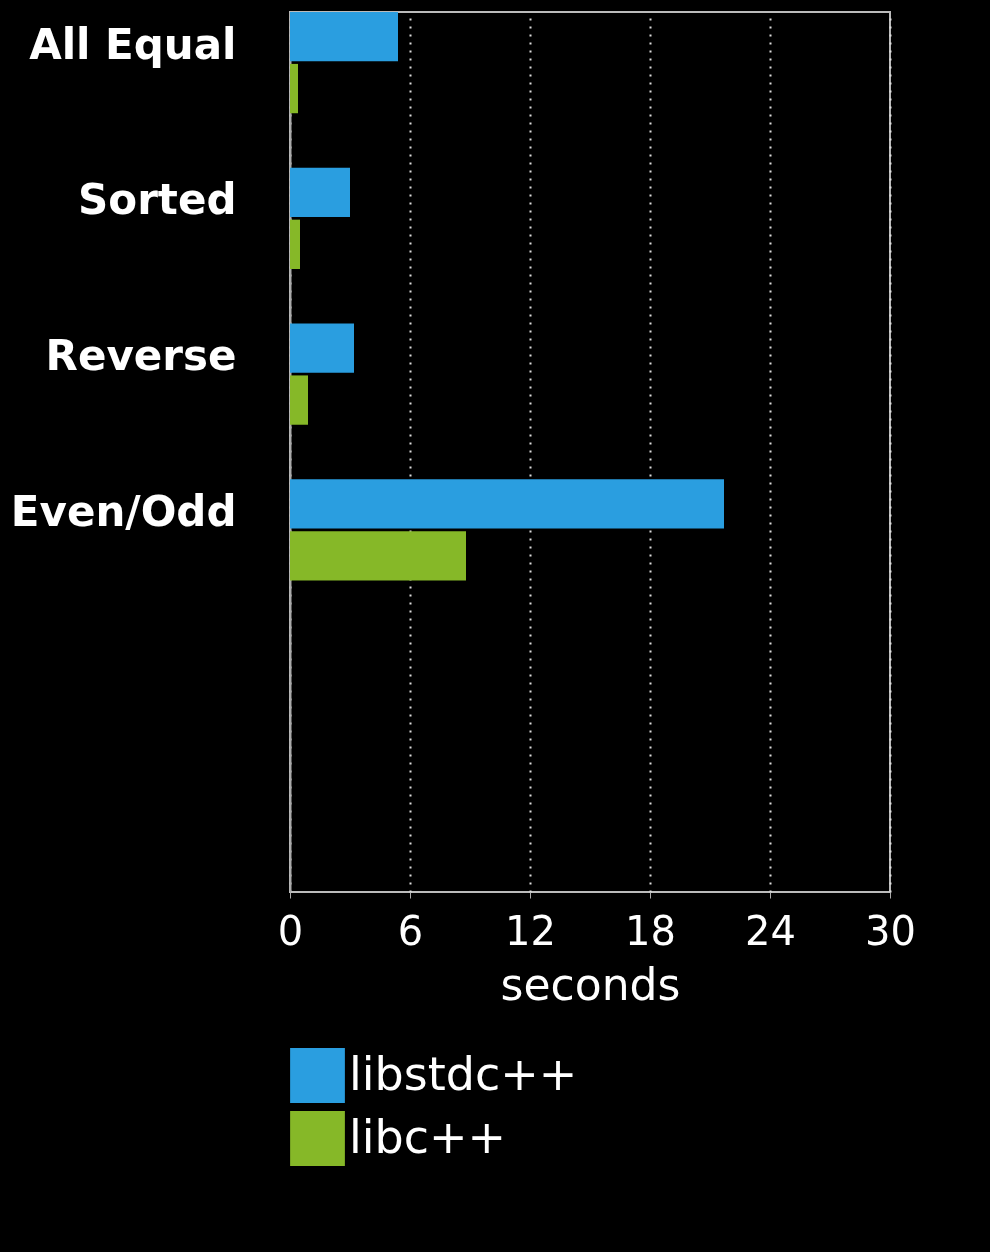 This screenshot has height=1252, width=990. What do you see at coordinates (133, 44) in the screenshot?
I see `y-tick-label: All Equal` at bounding box center [133, 44].